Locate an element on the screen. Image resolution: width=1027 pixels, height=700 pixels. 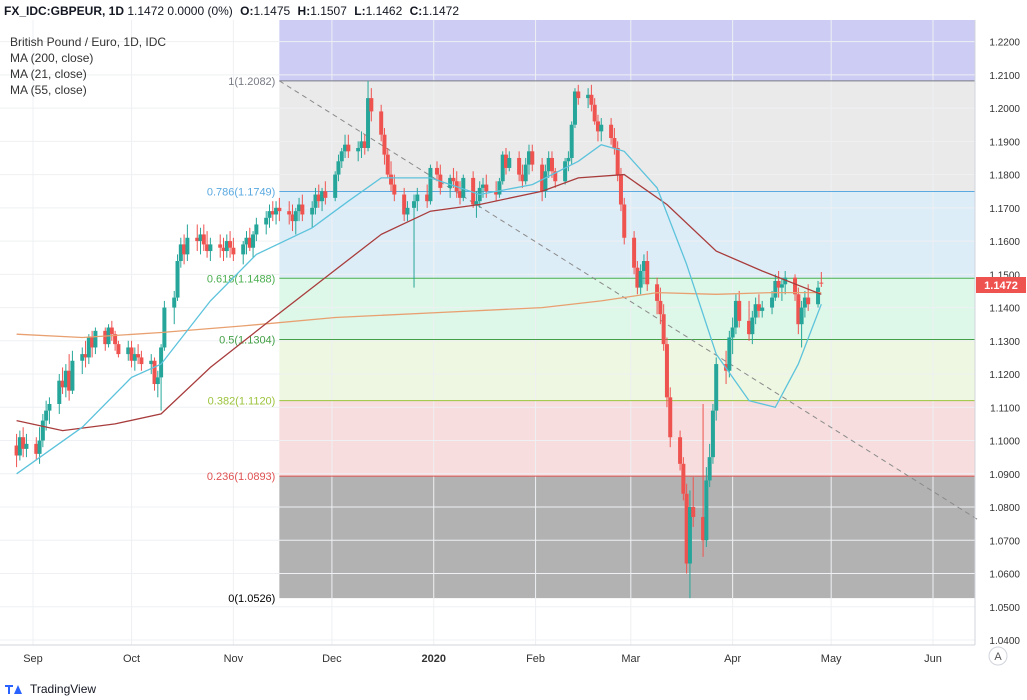
x-tick-label: Jun is located at coordinates (933, 659).